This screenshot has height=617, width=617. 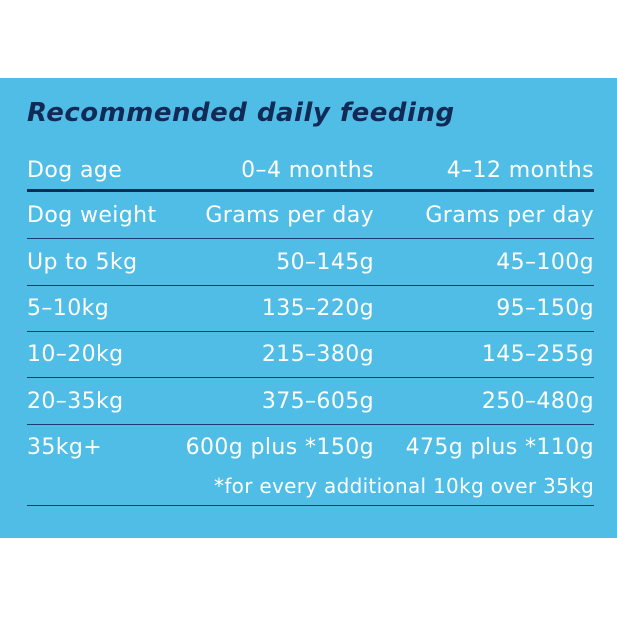 I want to click on row-col1: 215–380g, so click(x=317, y=354).